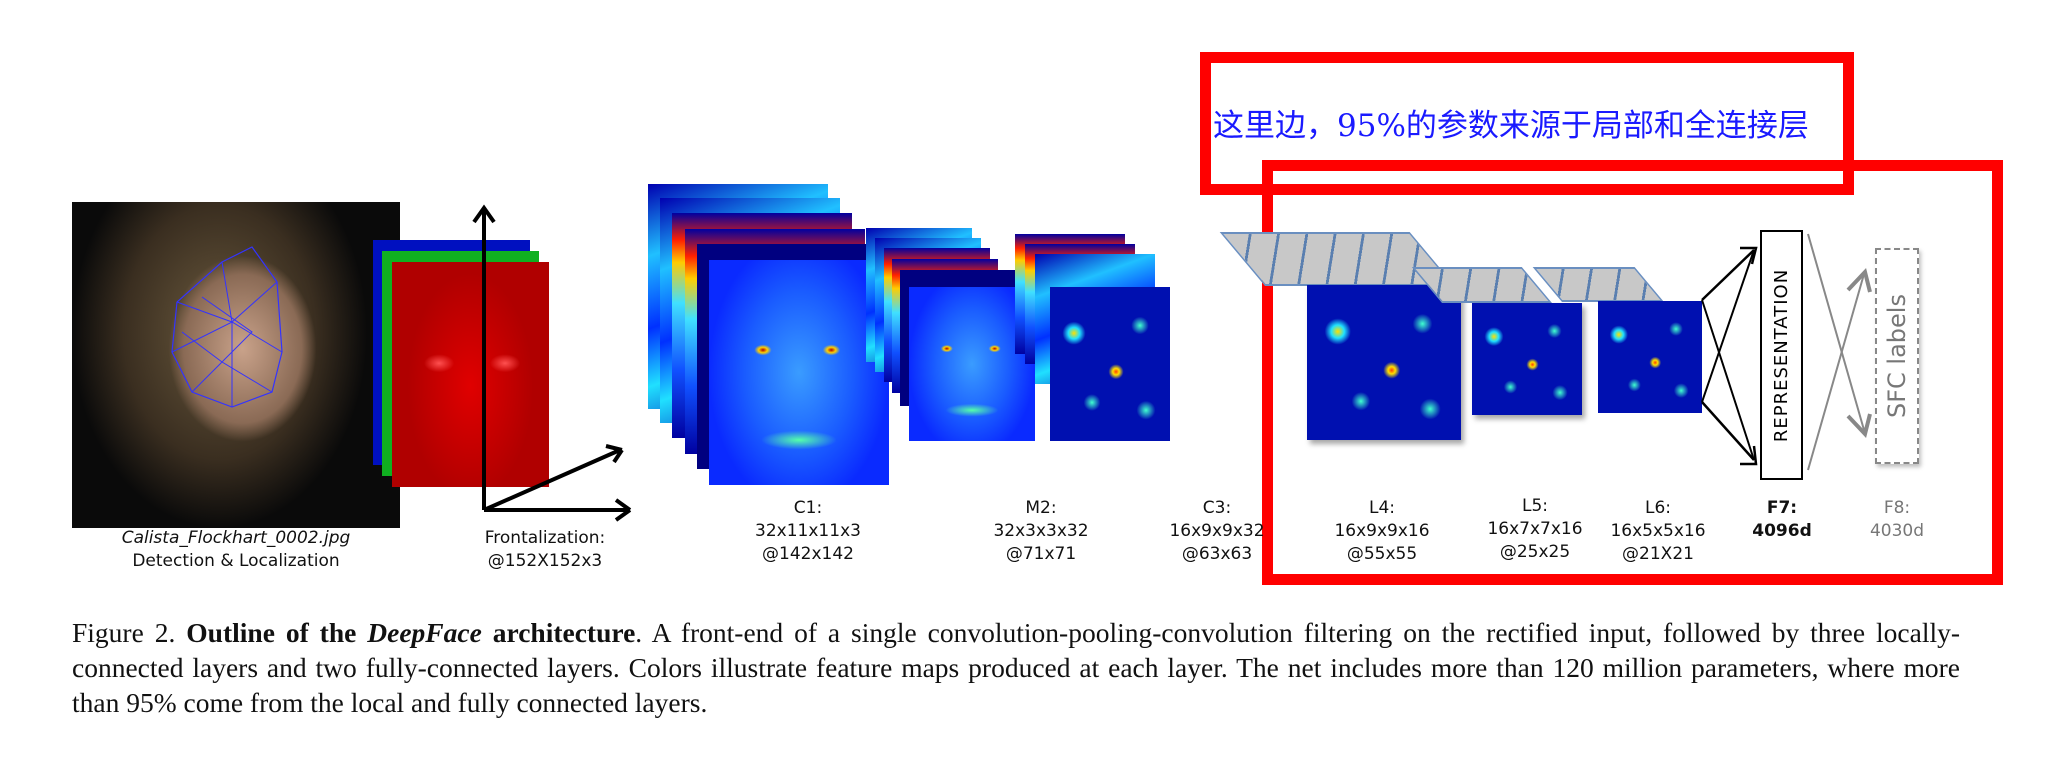  I want to click on layer-label-l6: L6: 16x5x5x16 @21X21, so click(1657, 531).